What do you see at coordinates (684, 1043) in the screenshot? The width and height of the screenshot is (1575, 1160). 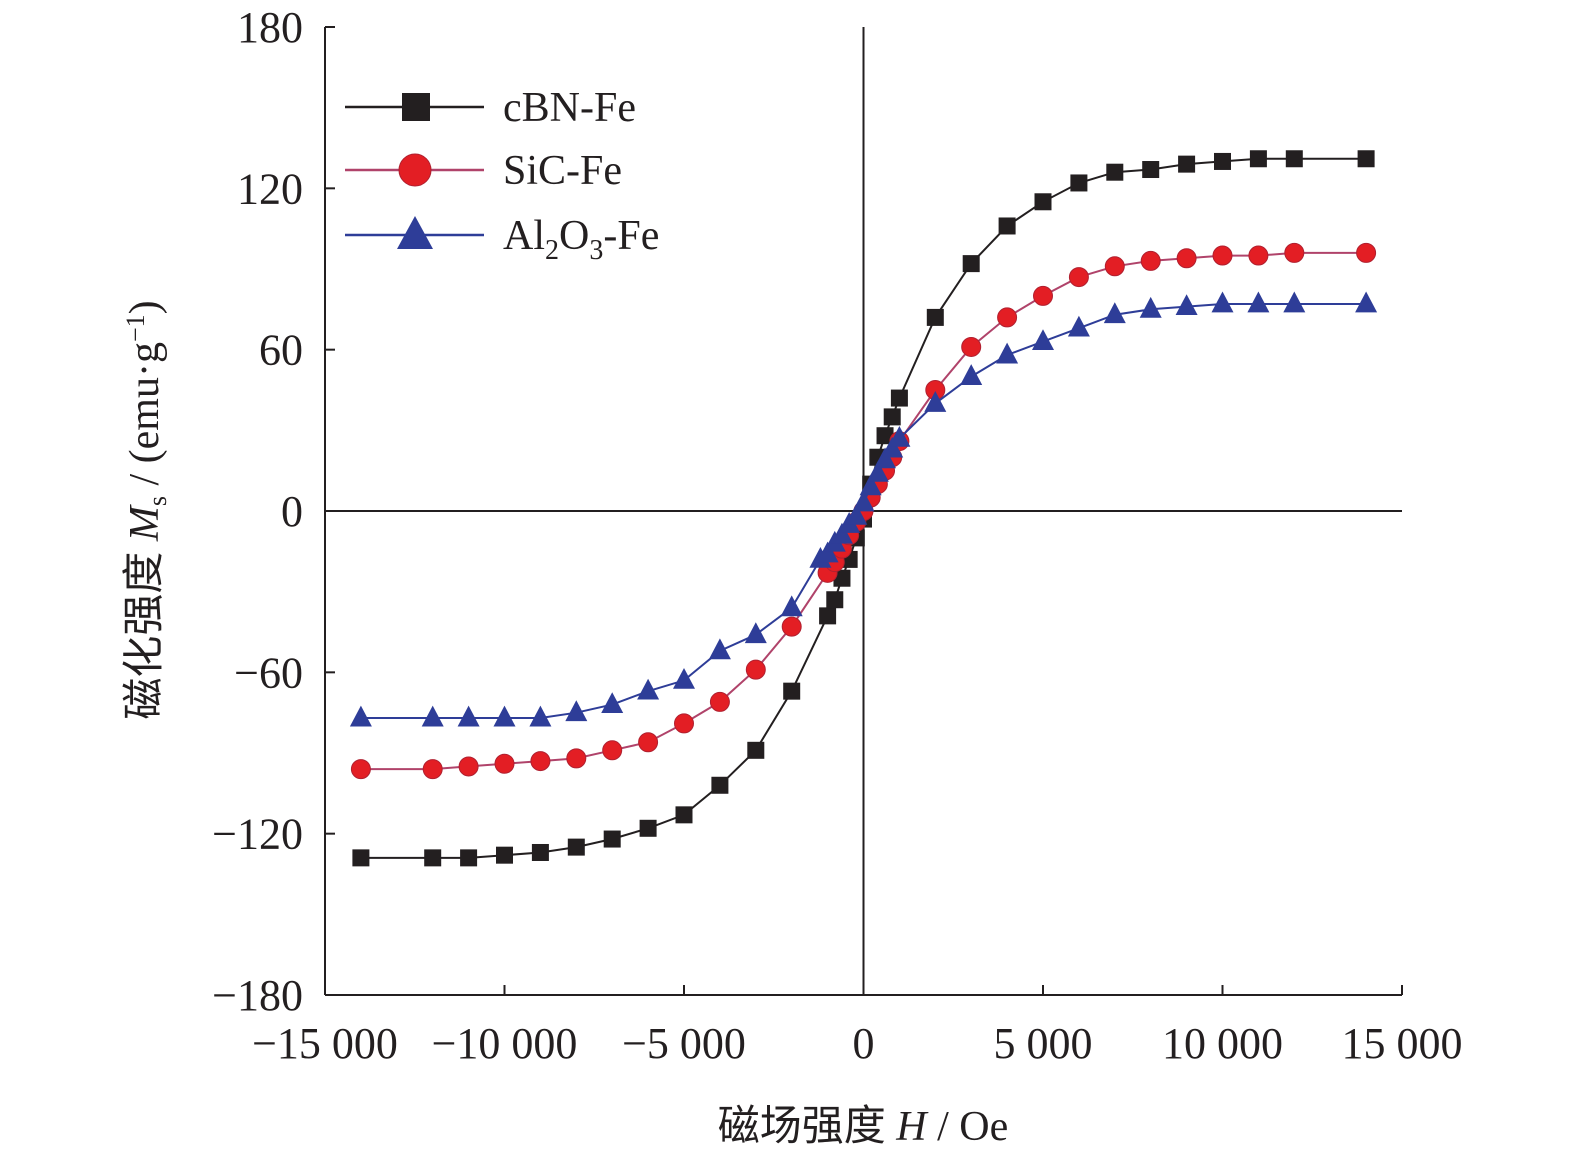 I see `x-tick-label: −5 000` at bounding box center [684, 1043].